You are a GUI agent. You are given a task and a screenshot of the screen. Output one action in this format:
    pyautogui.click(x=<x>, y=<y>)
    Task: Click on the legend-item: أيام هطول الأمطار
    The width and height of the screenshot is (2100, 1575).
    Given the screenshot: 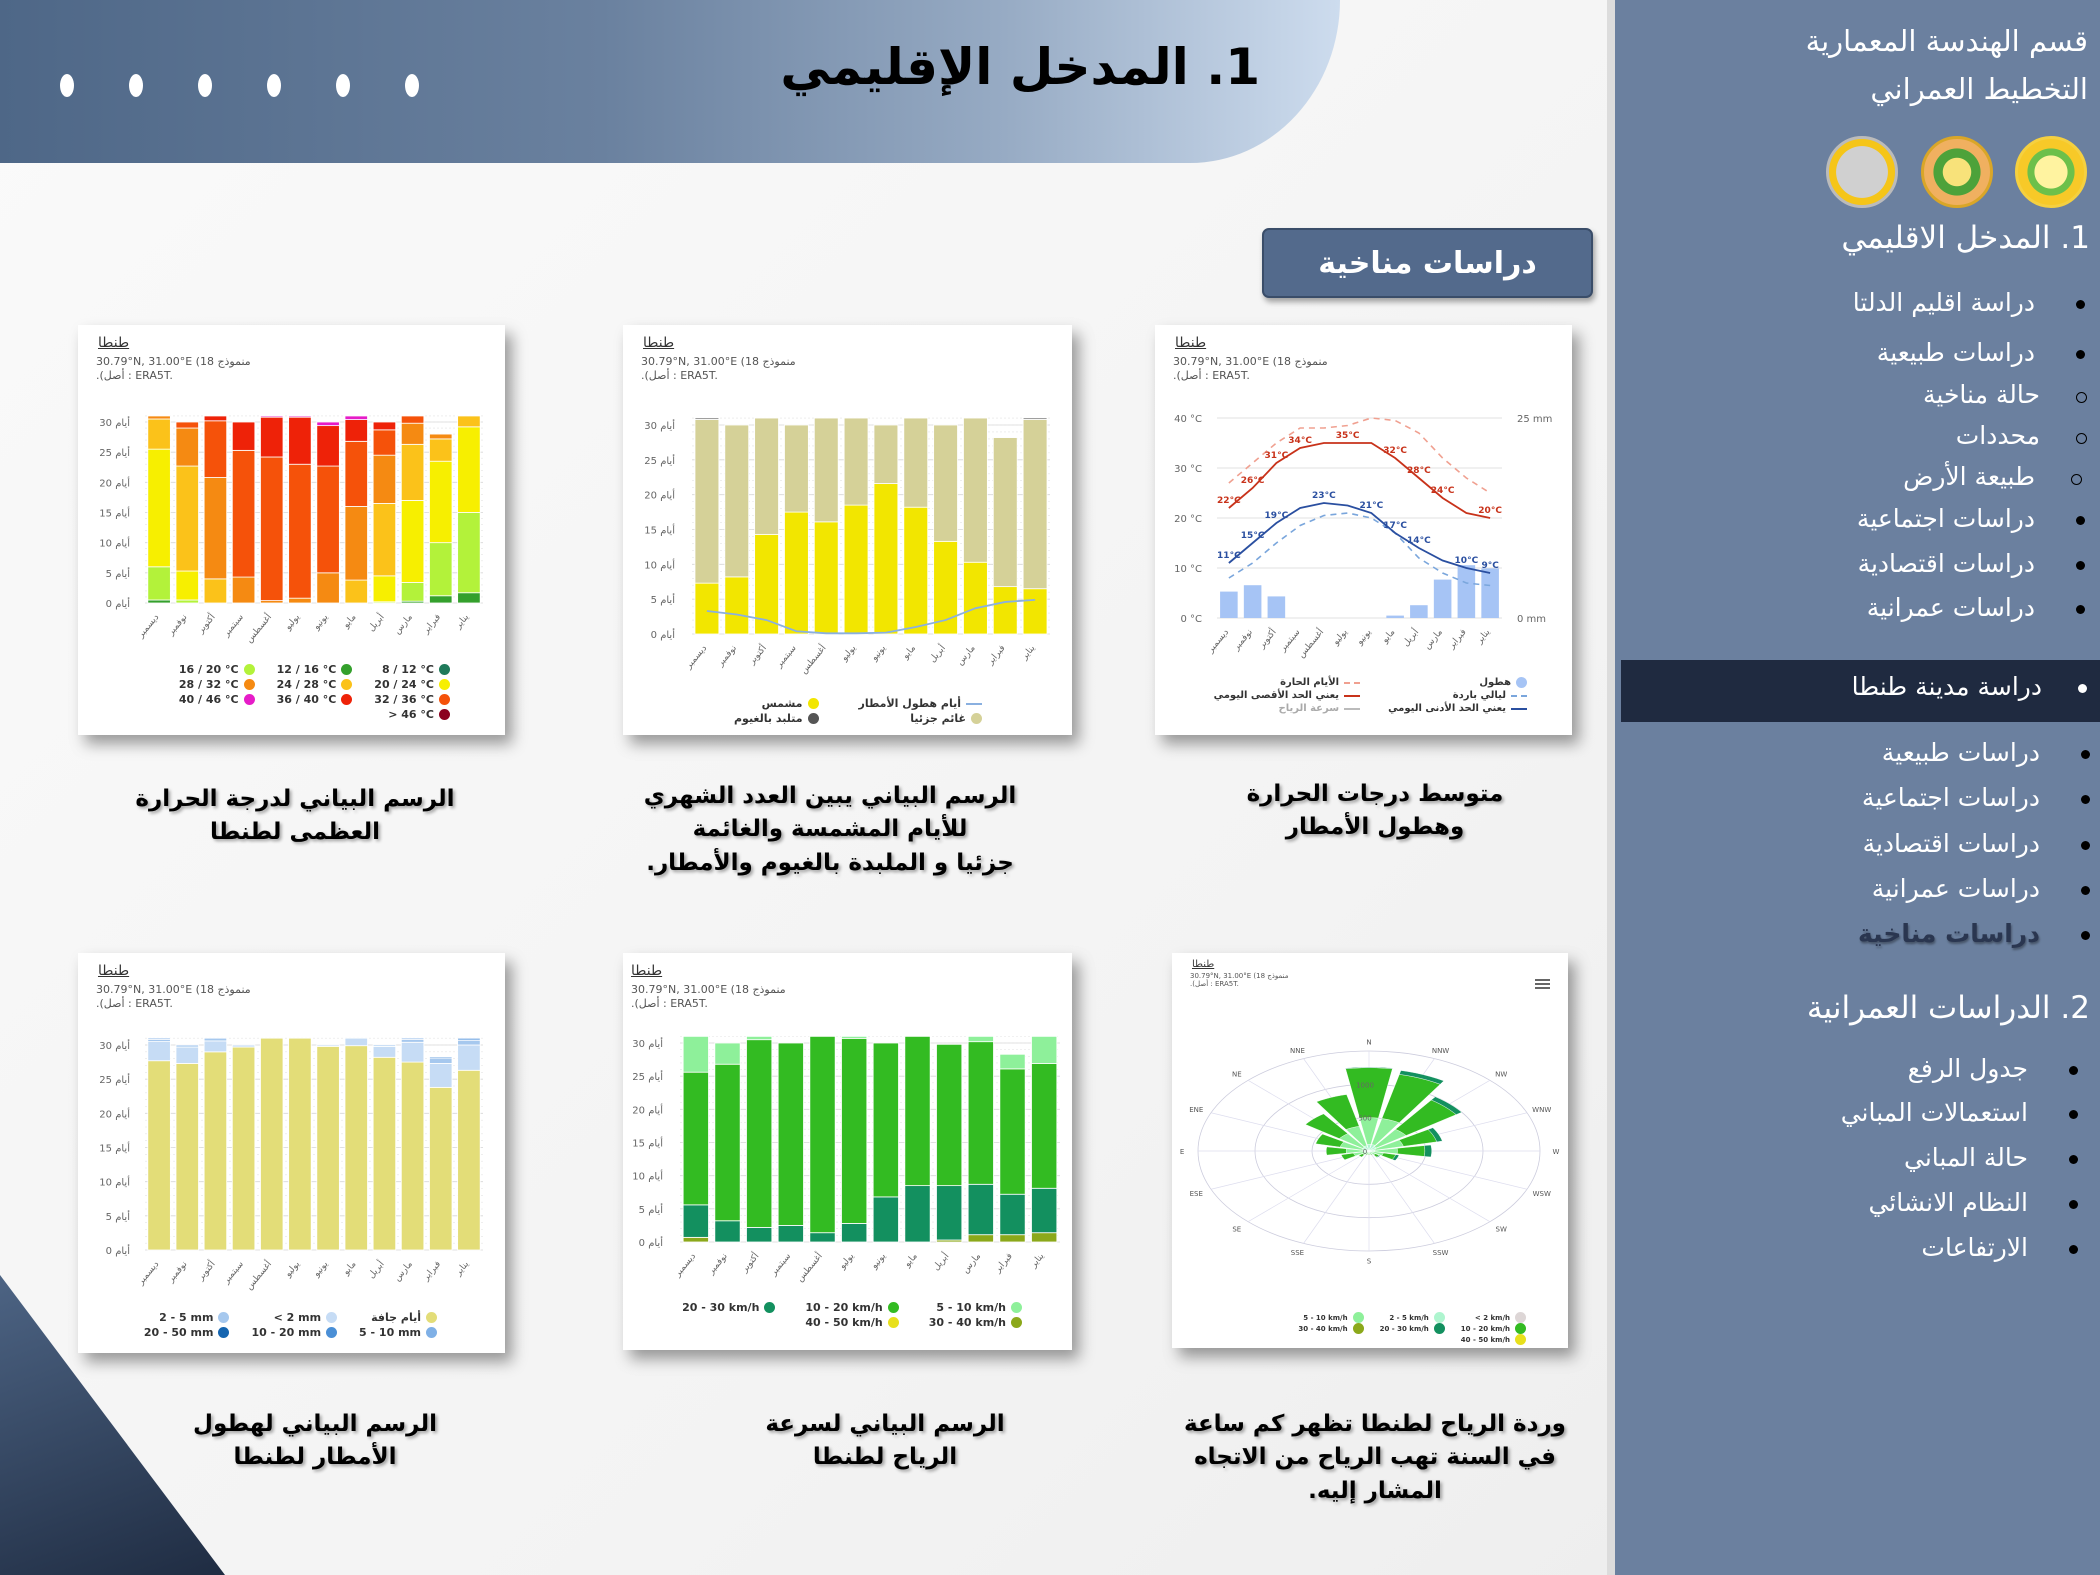 What is the action you would take?
    pyautogui.click(x=920, y=703)
    